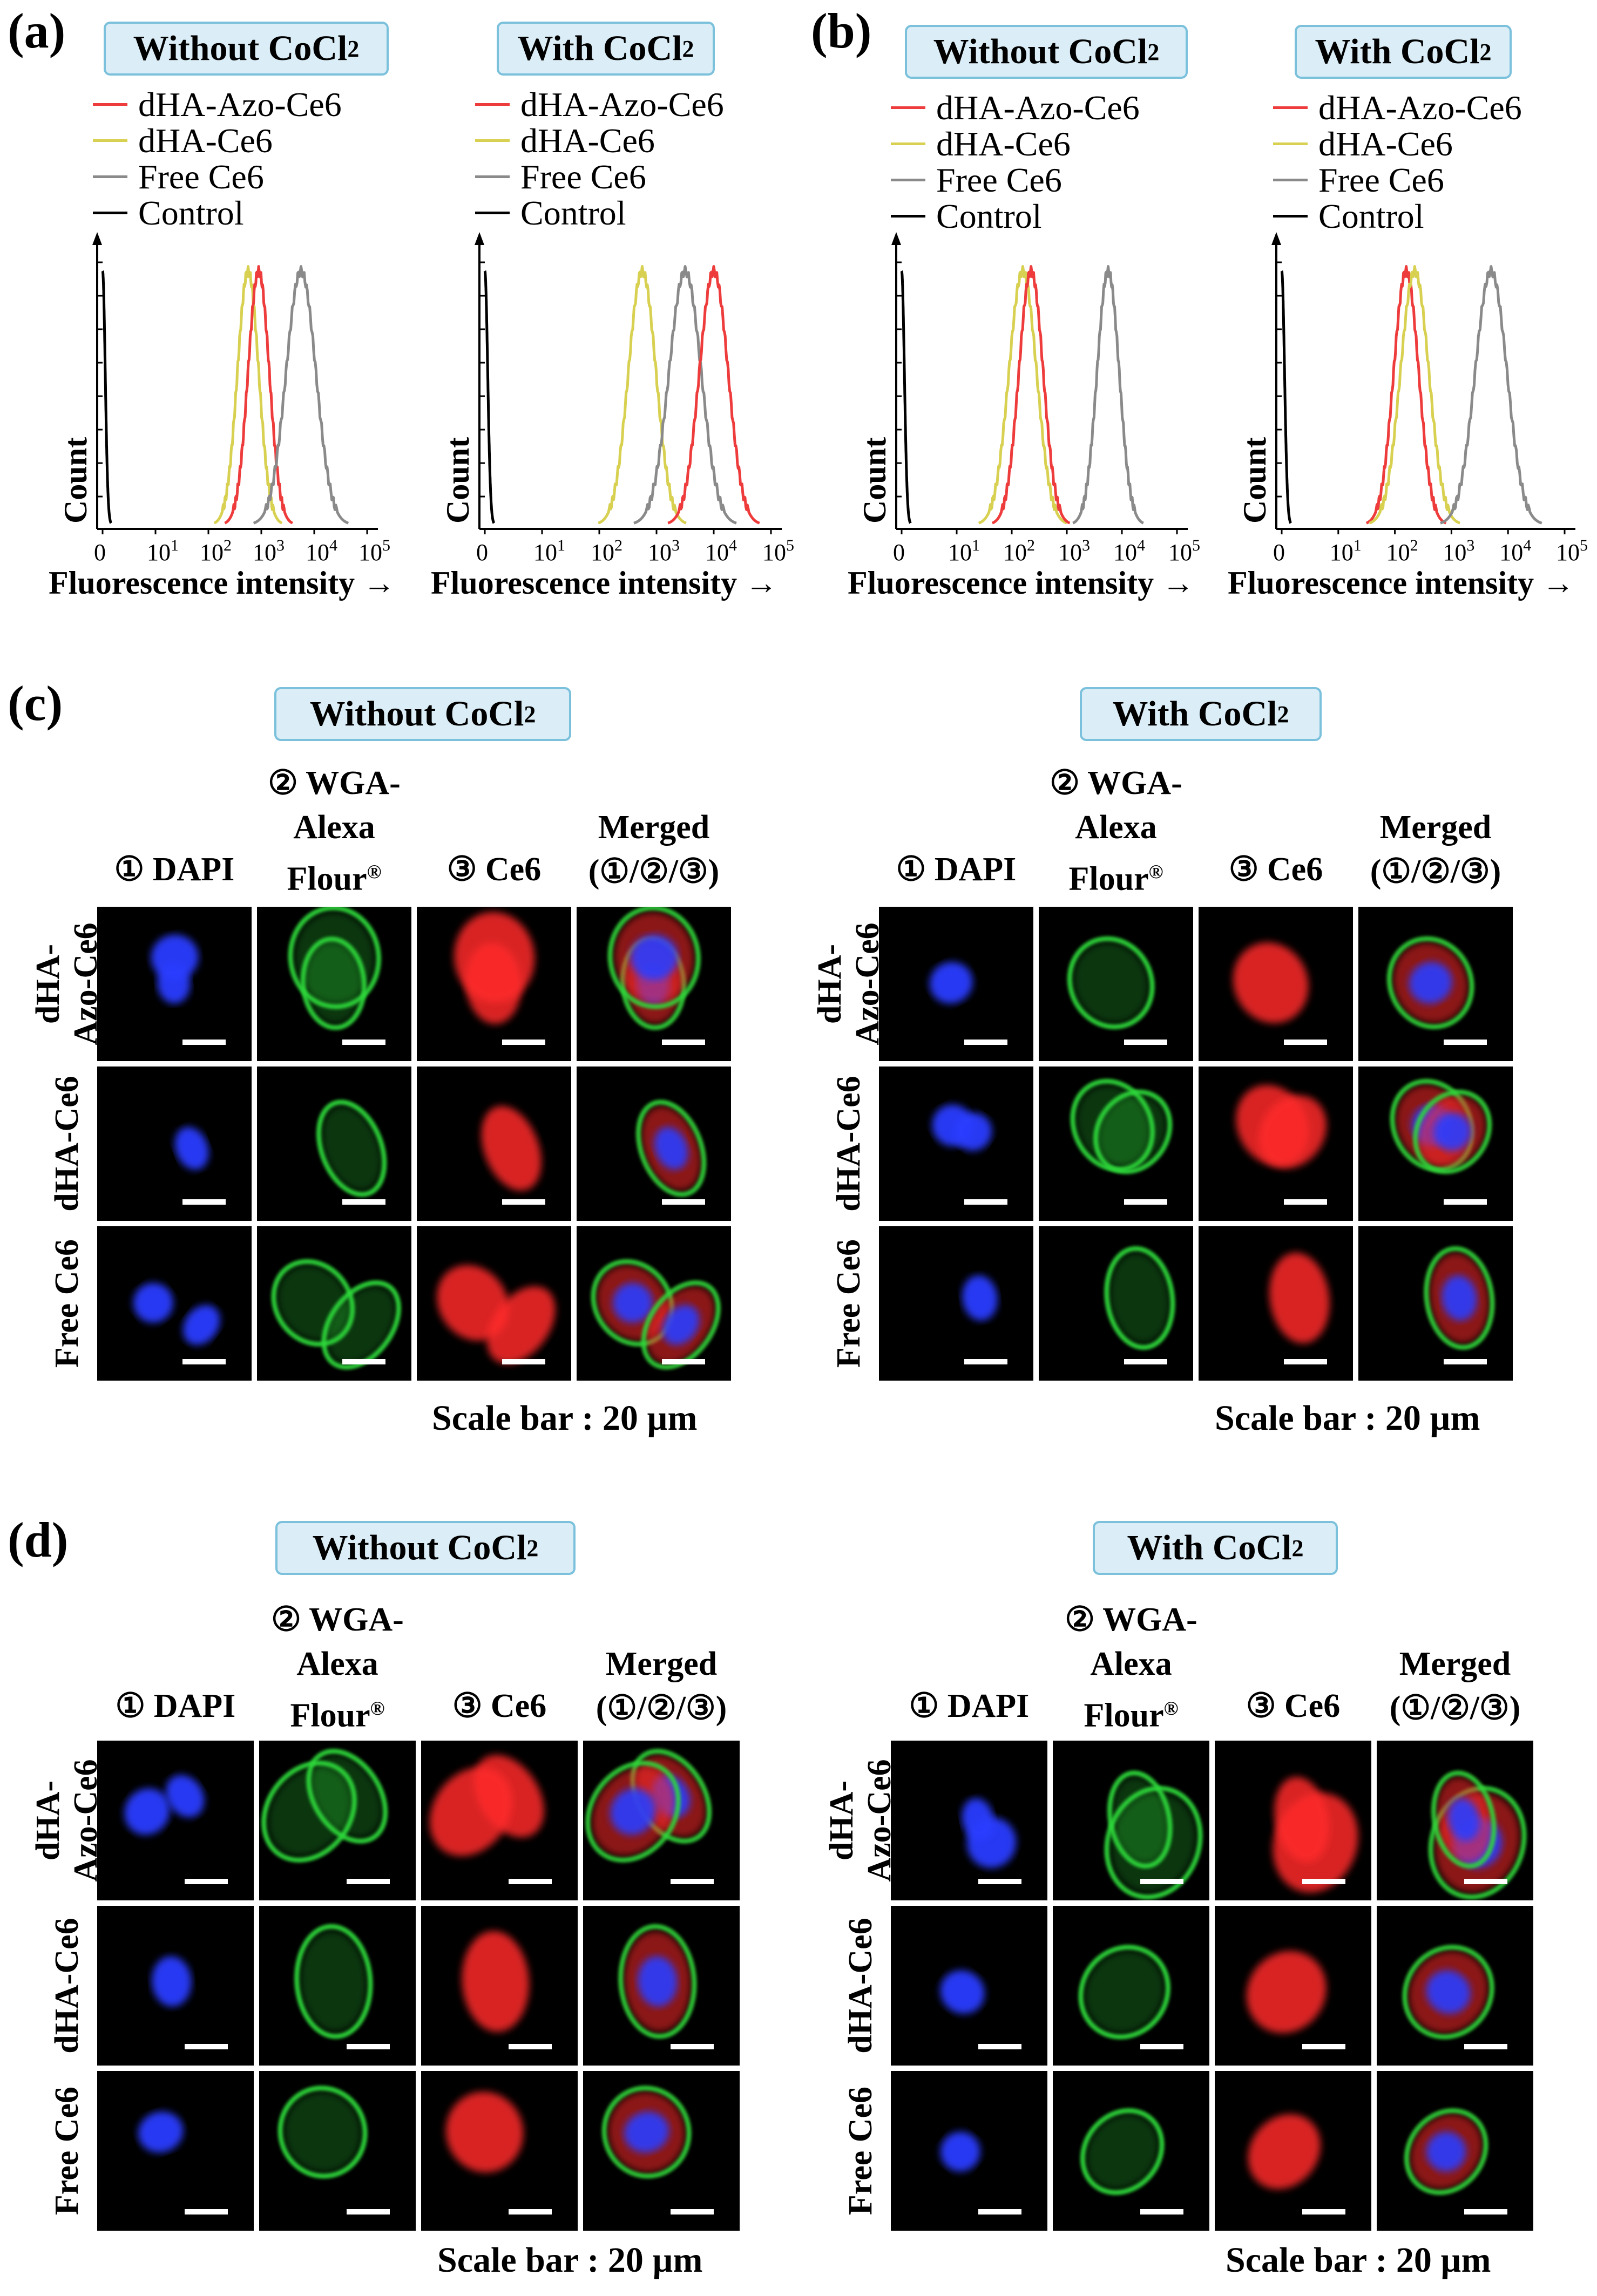  What do you see at coordinates (489, 397) in the screenshot?
I see `histogram-curve-control` at bounding box center [489, 397].